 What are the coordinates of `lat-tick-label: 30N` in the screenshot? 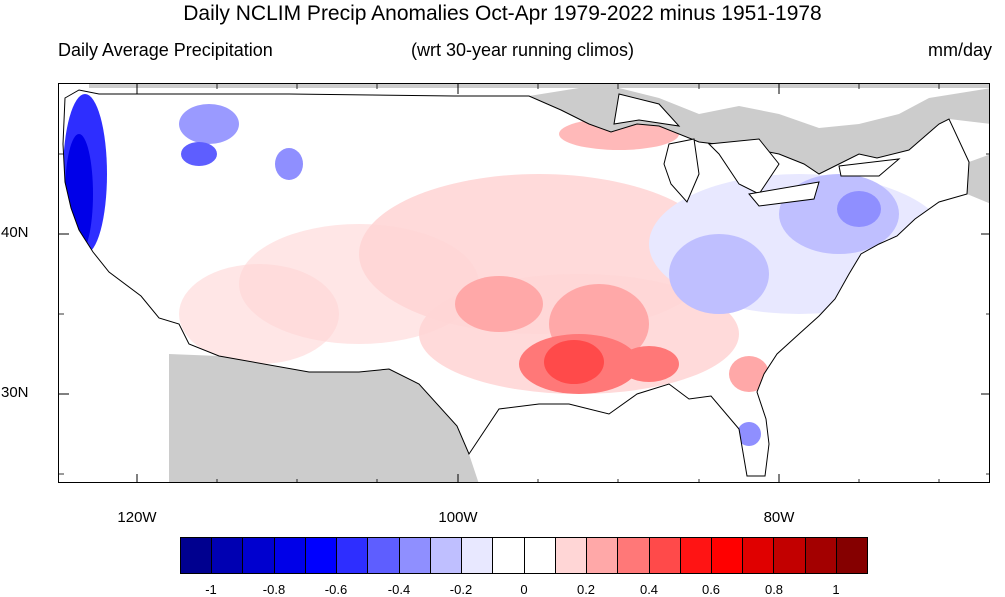 It's located at (15, 392).